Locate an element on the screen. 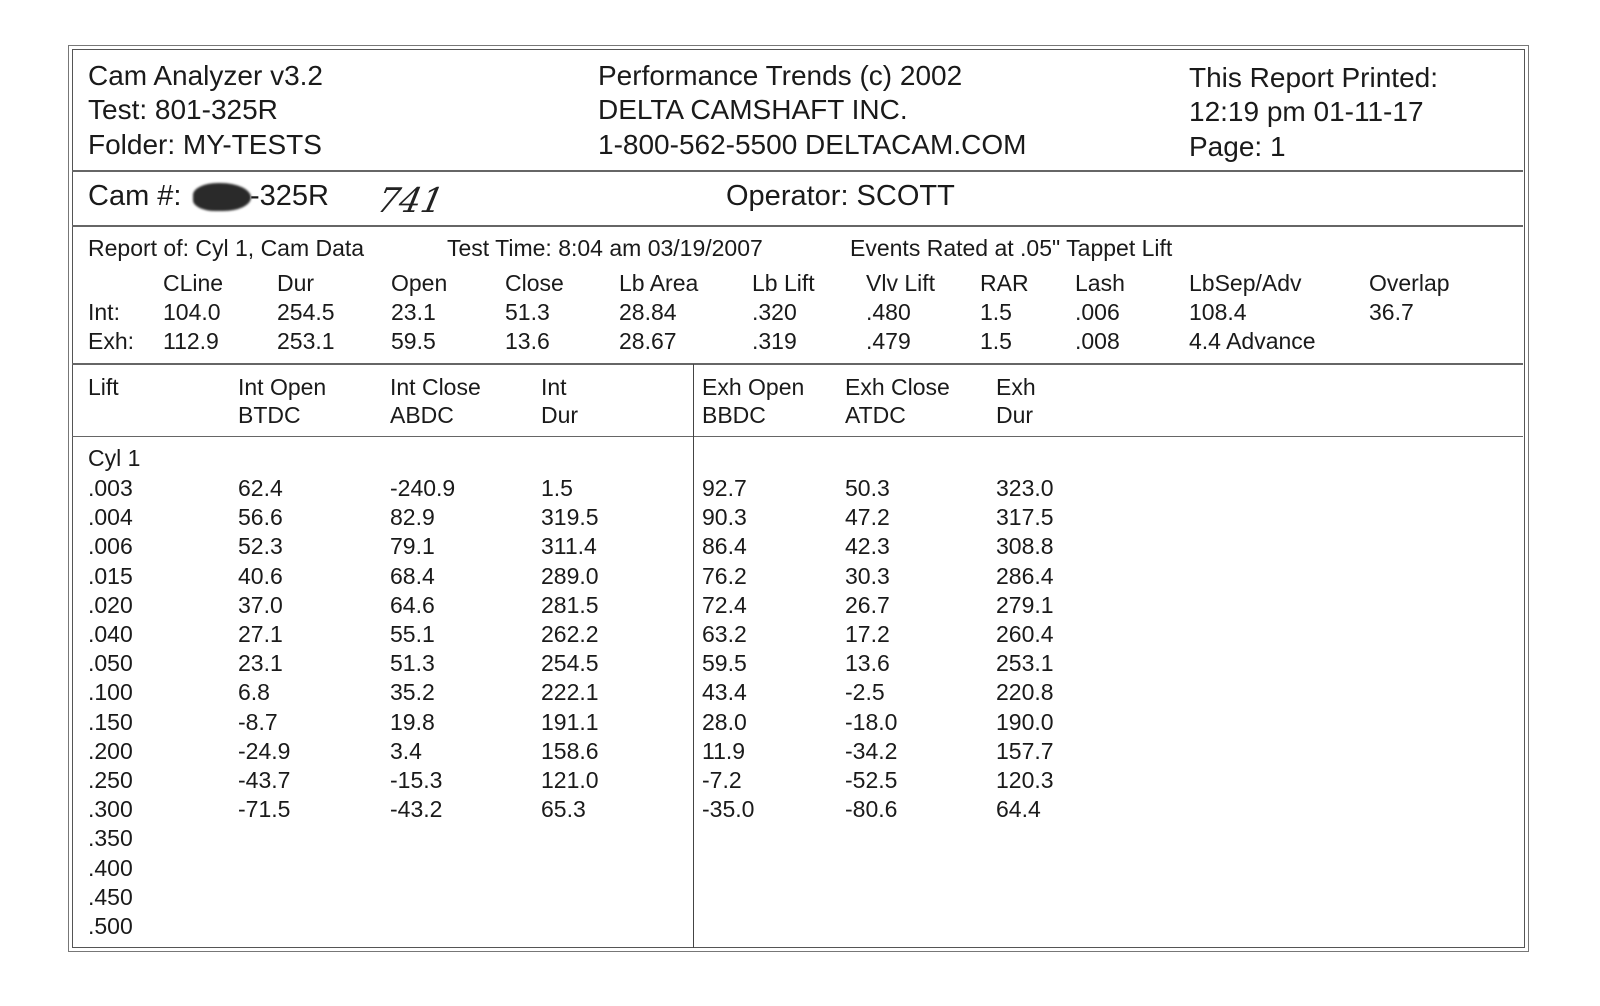  summary-column-header: Dur is located at coordinates (296, 283).